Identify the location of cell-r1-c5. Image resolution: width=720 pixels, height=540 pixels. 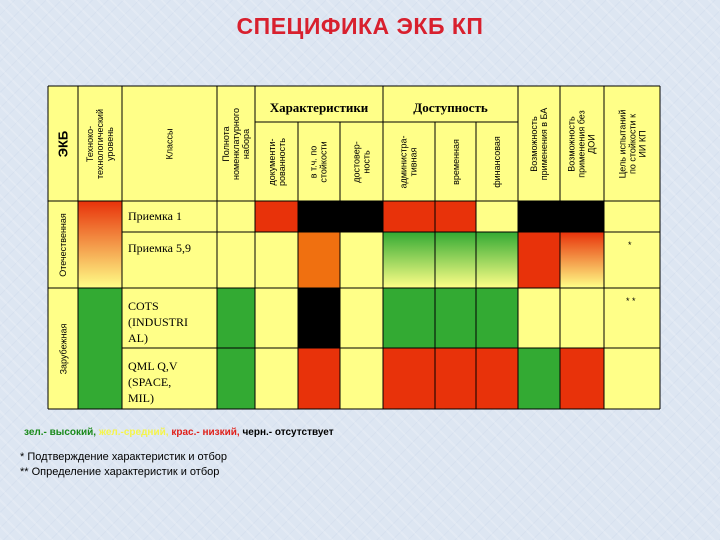
(361, 260).